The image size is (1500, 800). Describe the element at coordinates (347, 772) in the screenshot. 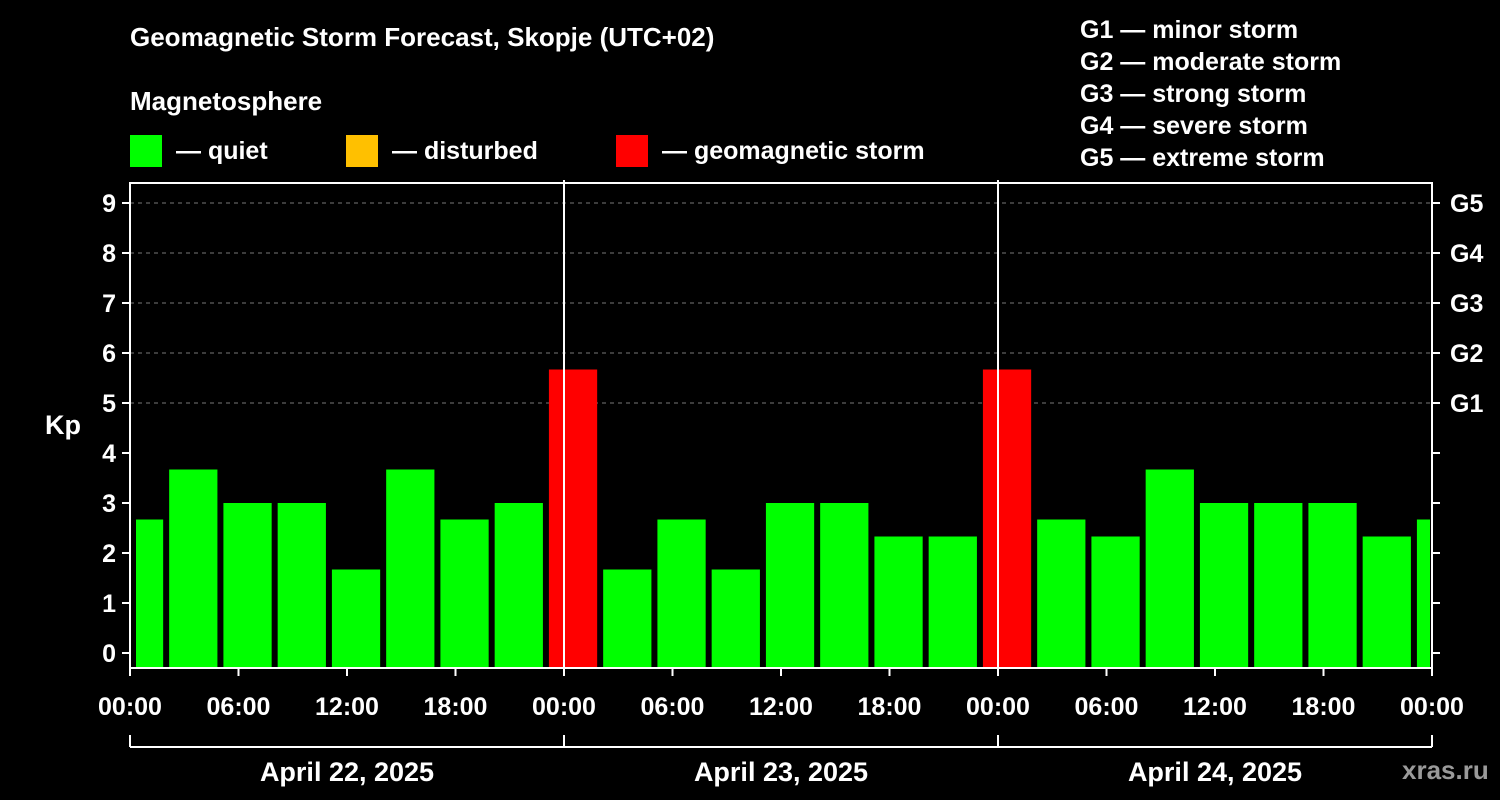

I see `date-label: April 22, 2025` at that location.